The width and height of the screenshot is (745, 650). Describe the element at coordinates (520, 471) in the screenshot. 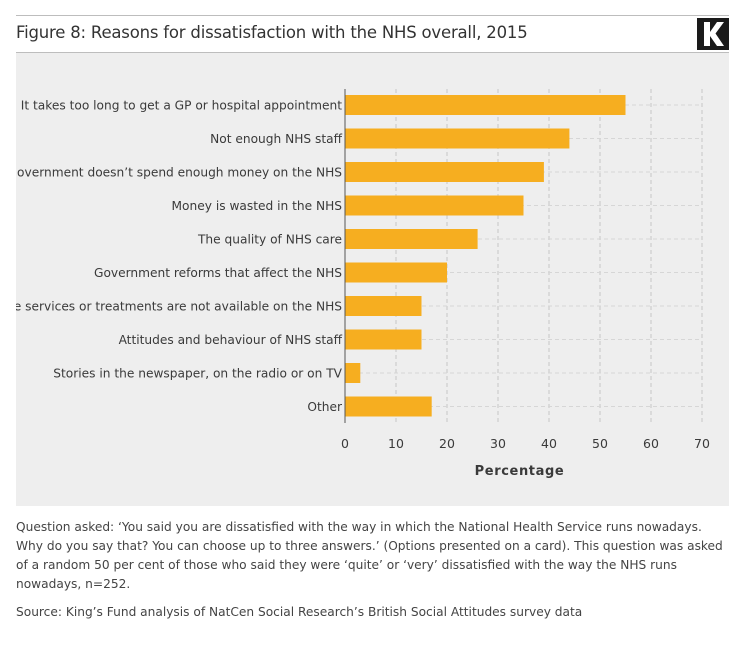

I see `x-axis-title: Percentage` at that location.